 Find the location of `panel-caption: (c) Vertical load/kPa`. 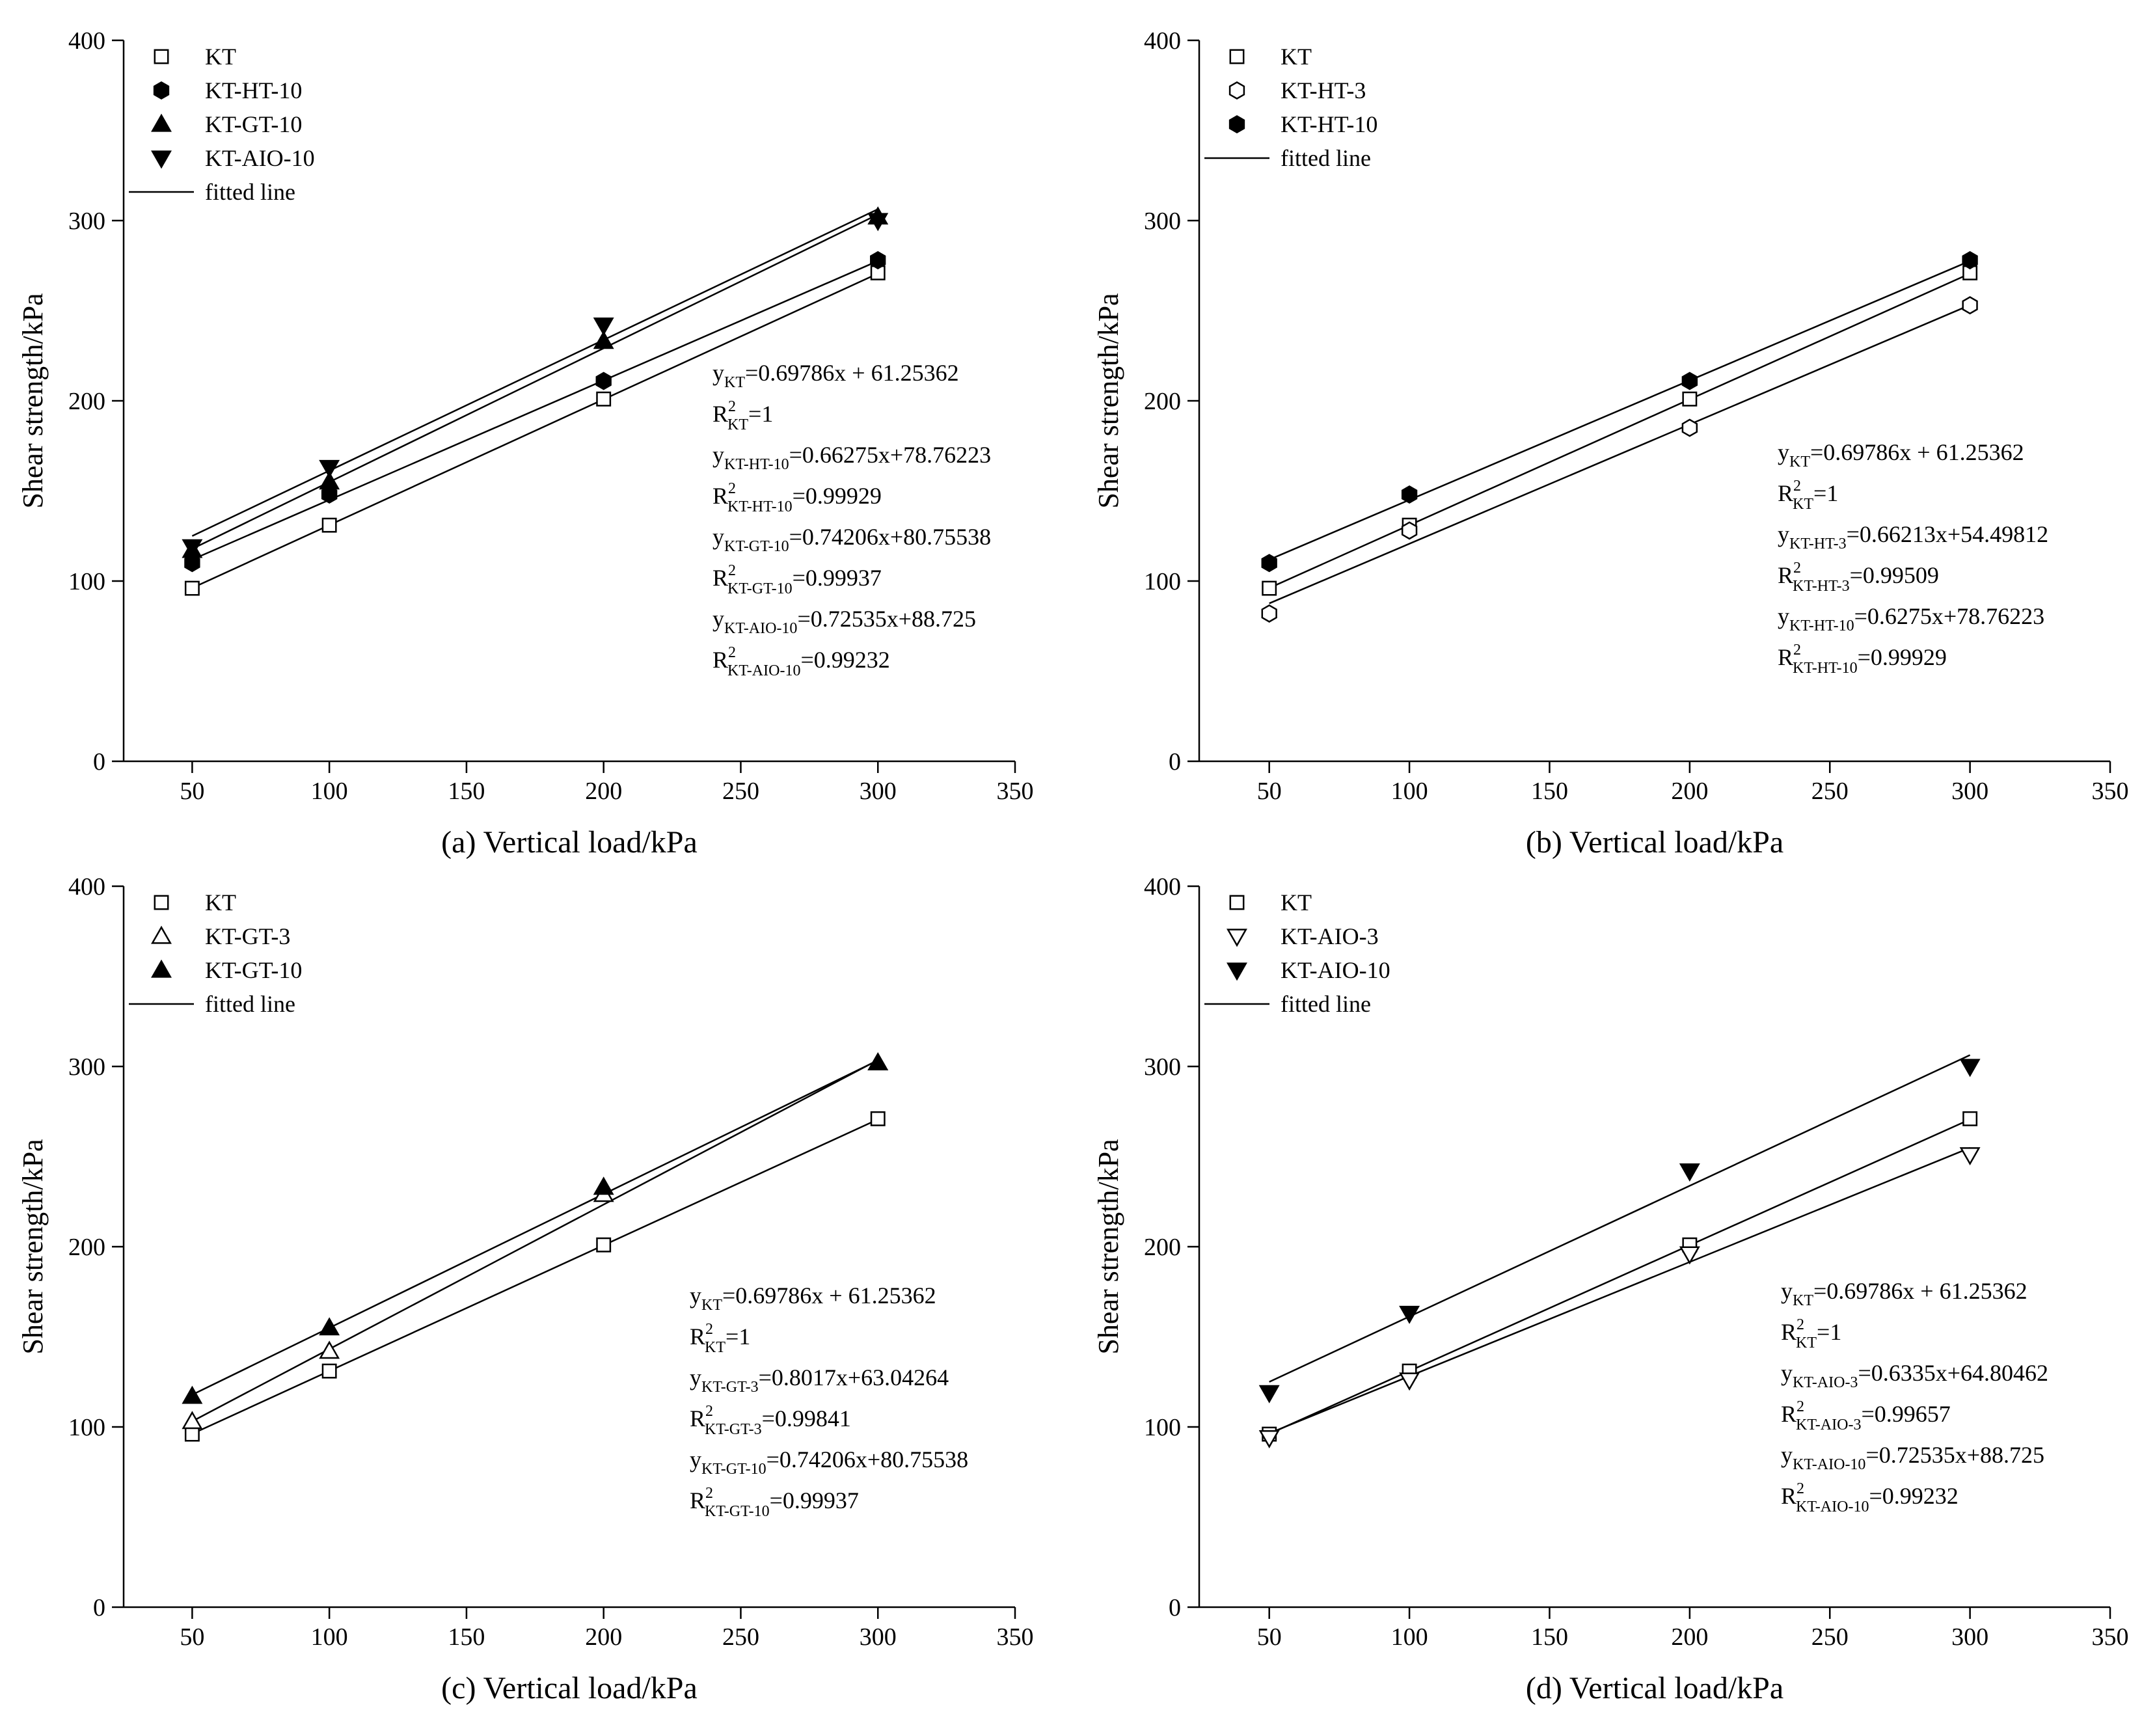

panel-caption: (c) Vertical load/kPa is located at coordinates (569, 1688).